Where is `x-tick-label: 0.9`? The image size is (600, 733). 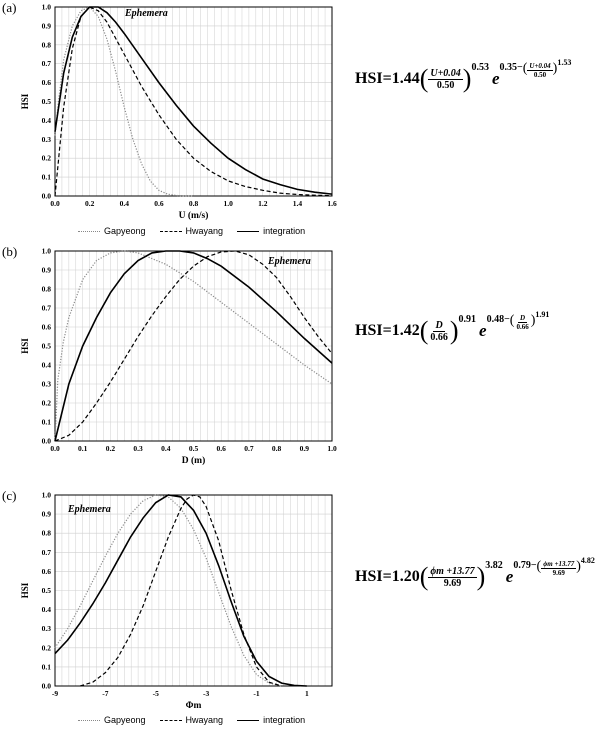
x-tick-label: 0.9 is located at coordinates (305, 448).